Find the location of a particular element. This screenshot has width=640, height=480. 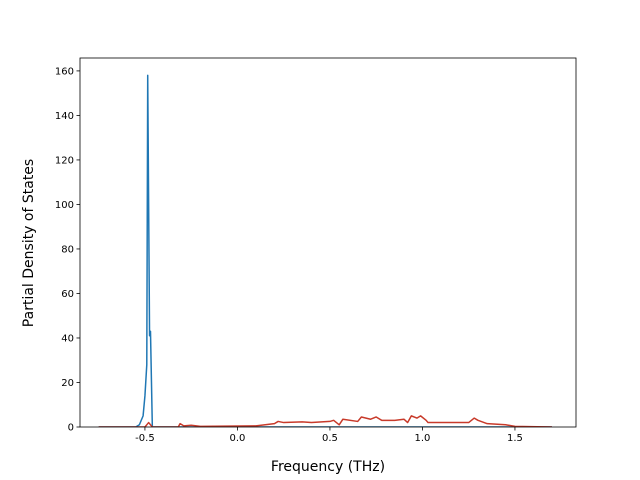

y-tick-label: 80 is located at coordinates (67, 249).